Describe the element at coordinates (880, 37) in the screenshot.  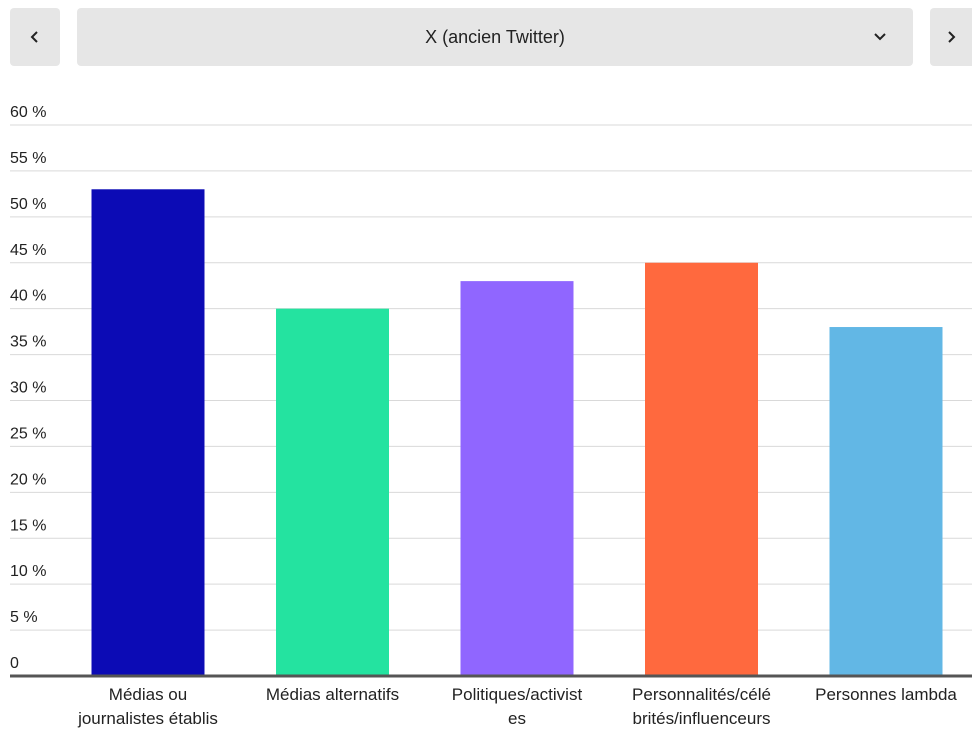
I see `chevron-down-icon` at that location.